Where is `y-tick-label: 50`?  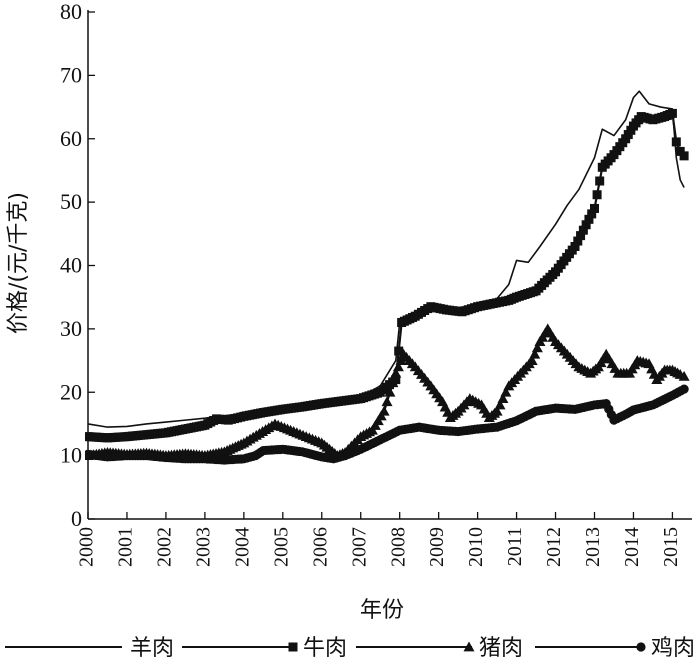
y-tick-label: 50 is located at coordinates (71, 201).